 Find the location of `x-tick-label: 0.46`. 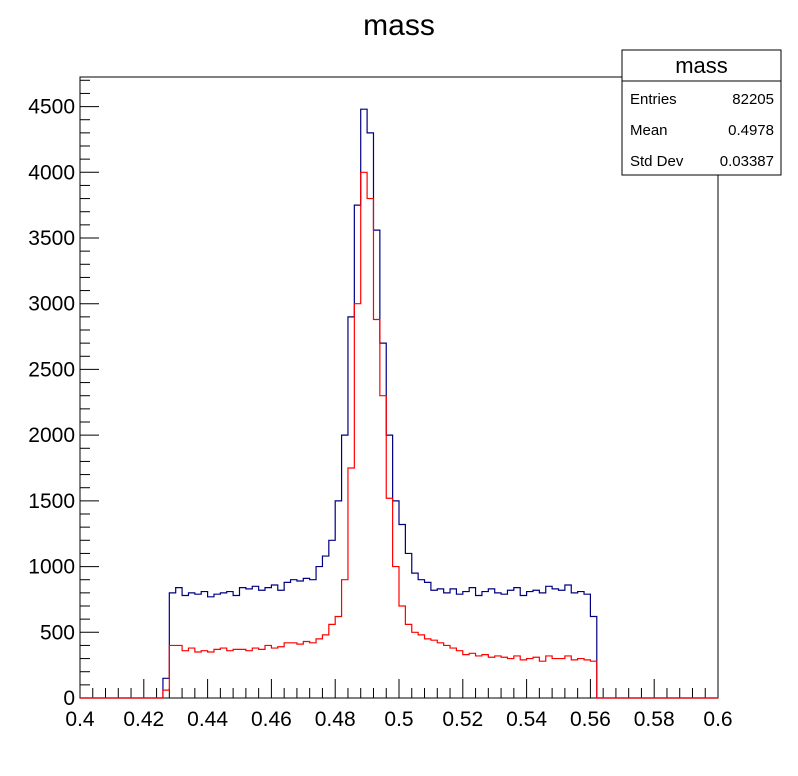

x-tick-label: 0.46 is located at coordinates (271, 719).